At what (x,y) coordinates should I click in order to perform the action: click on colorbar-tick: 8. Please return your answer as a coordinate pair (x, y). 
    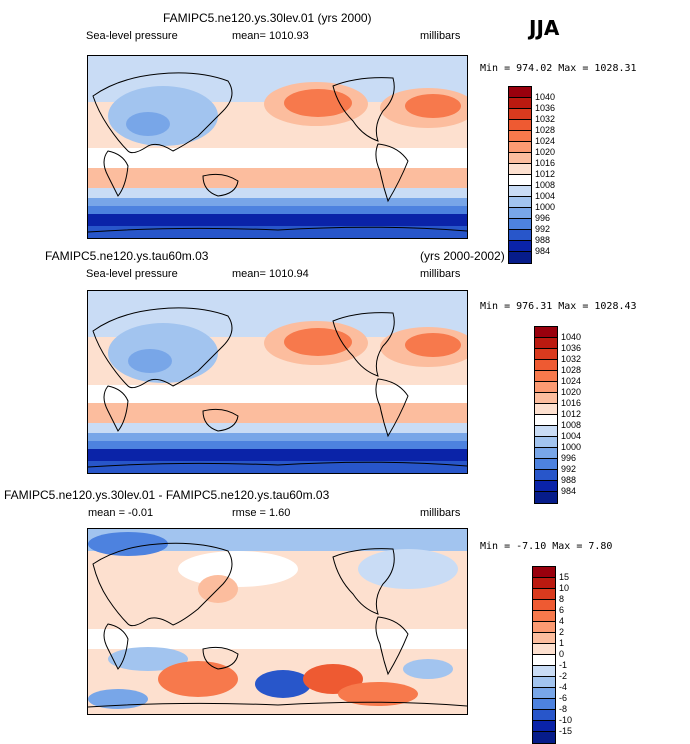
    Looking at the image, I should click on (562, 599).